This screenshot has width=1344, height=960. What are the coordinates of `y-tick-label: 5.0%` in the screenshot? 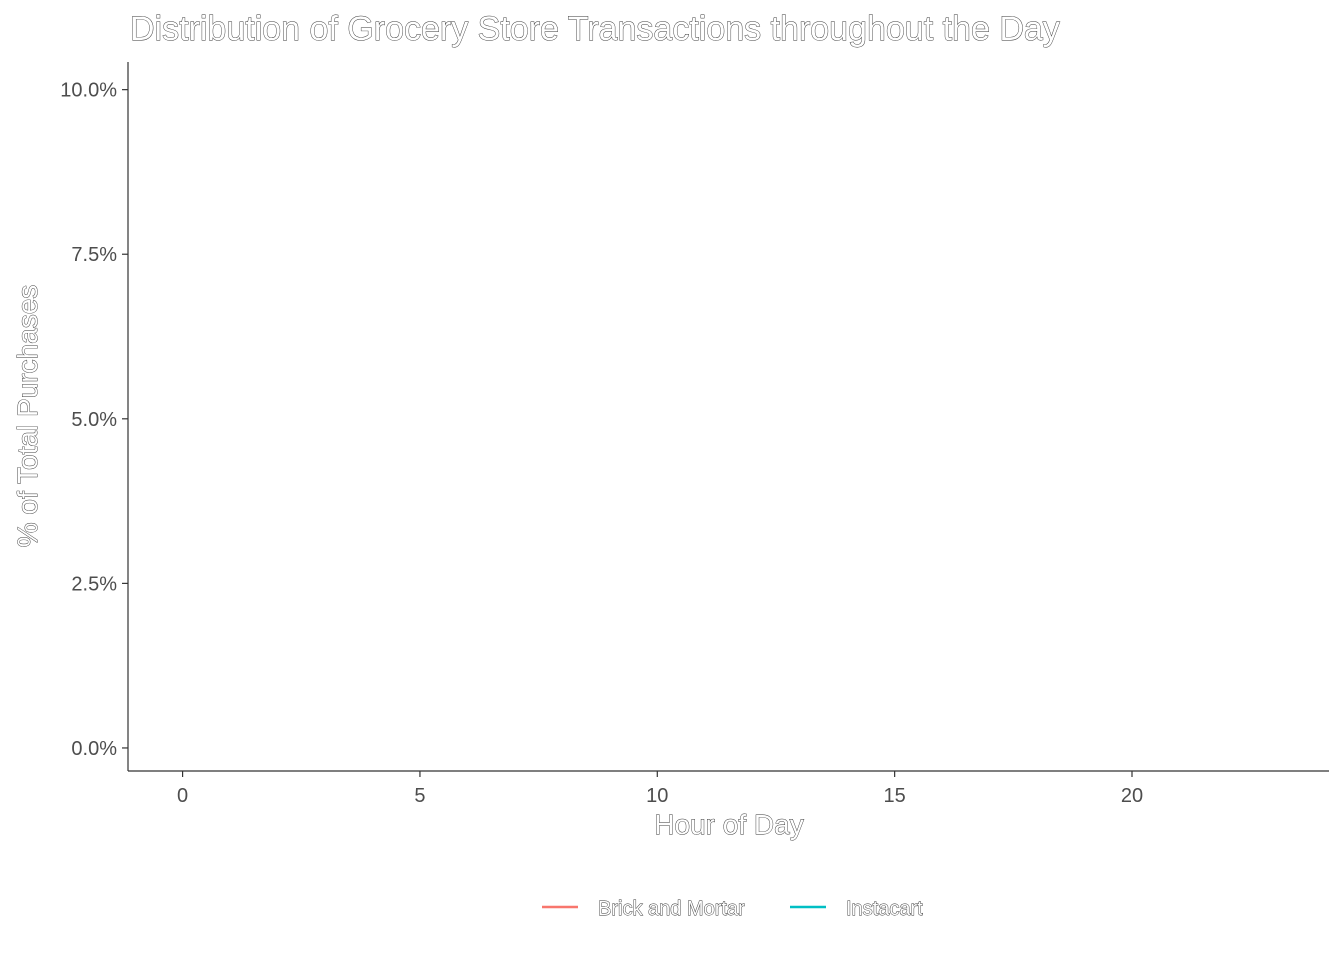 It's located at (94, 420).